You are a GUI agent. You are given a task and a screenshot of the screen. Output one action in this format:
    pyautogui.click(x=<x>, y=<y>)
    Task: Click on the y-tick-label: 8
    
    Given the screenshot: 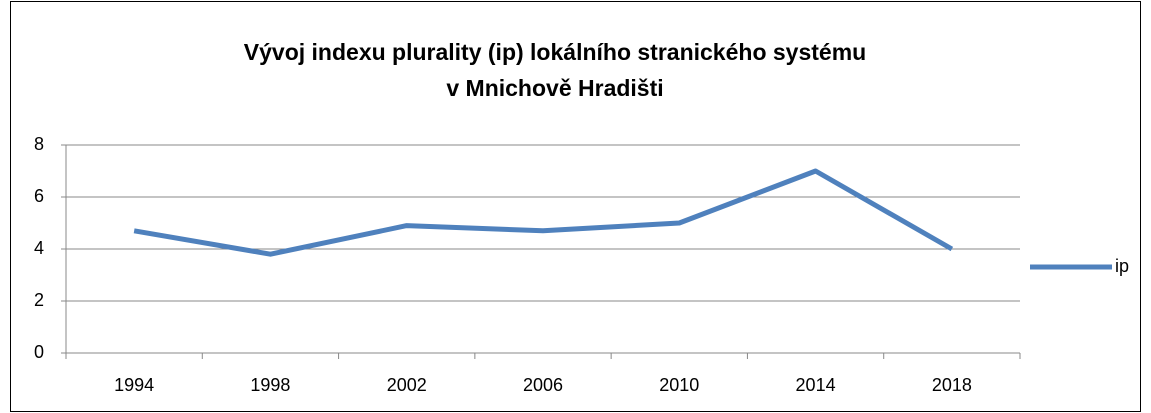 What is the action you would take?
    pyautogui.click(x=39, y=144)
    